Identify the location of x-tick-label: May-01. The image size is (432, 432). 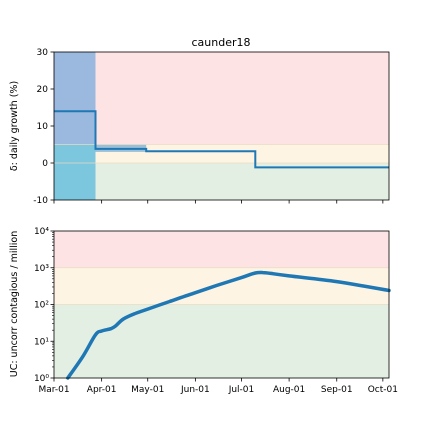
(147, 390).